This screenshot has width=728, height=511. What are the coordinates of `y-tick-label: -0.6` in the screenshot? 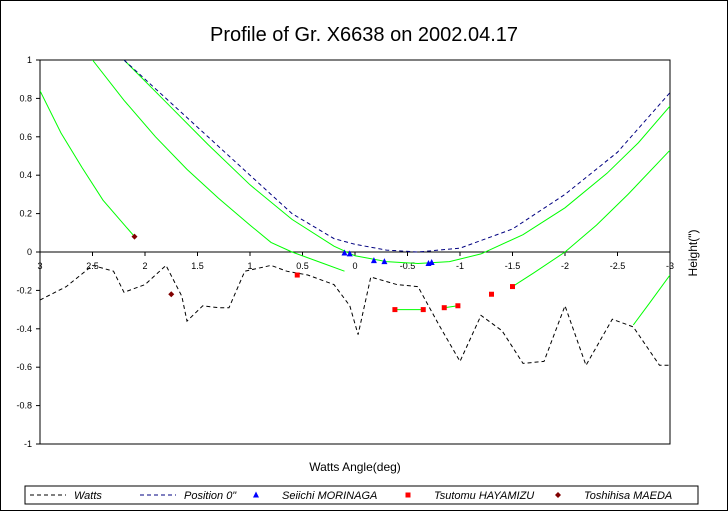 It's located at (24, 367).